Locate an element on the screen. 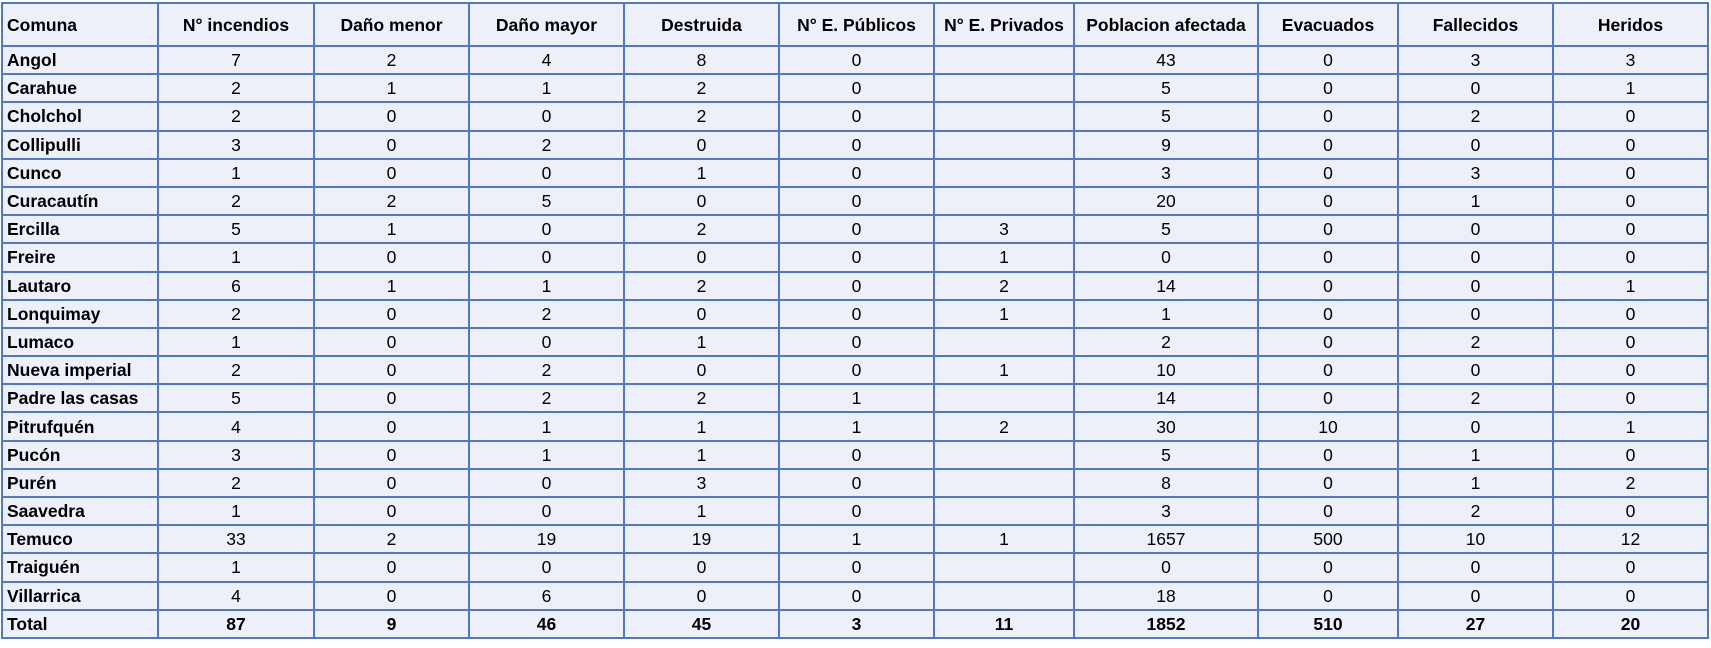  dano-mayor-cell: 19 is located at coordinates (546, 539).